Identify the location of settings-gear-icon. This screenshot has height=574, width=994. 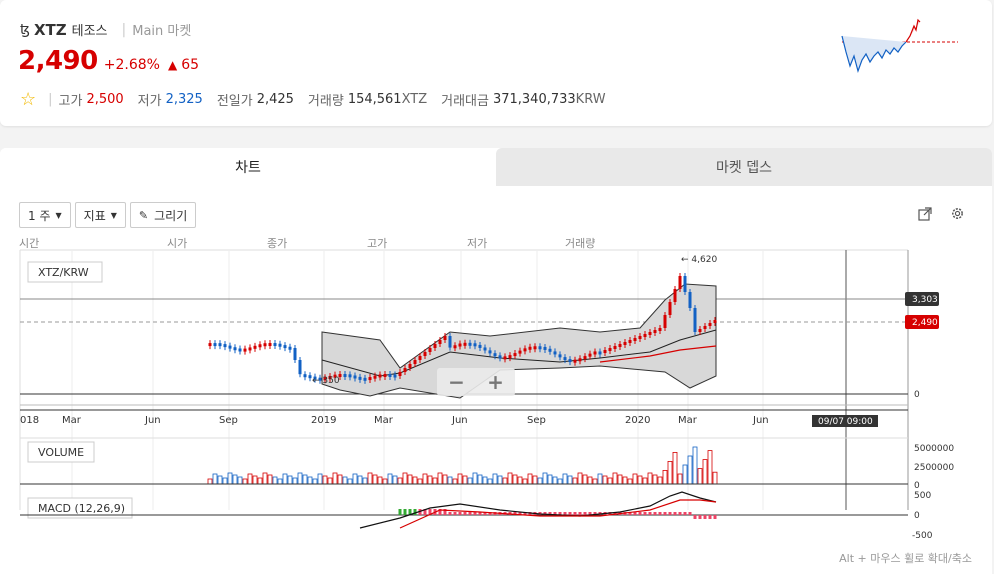
(957, 213).